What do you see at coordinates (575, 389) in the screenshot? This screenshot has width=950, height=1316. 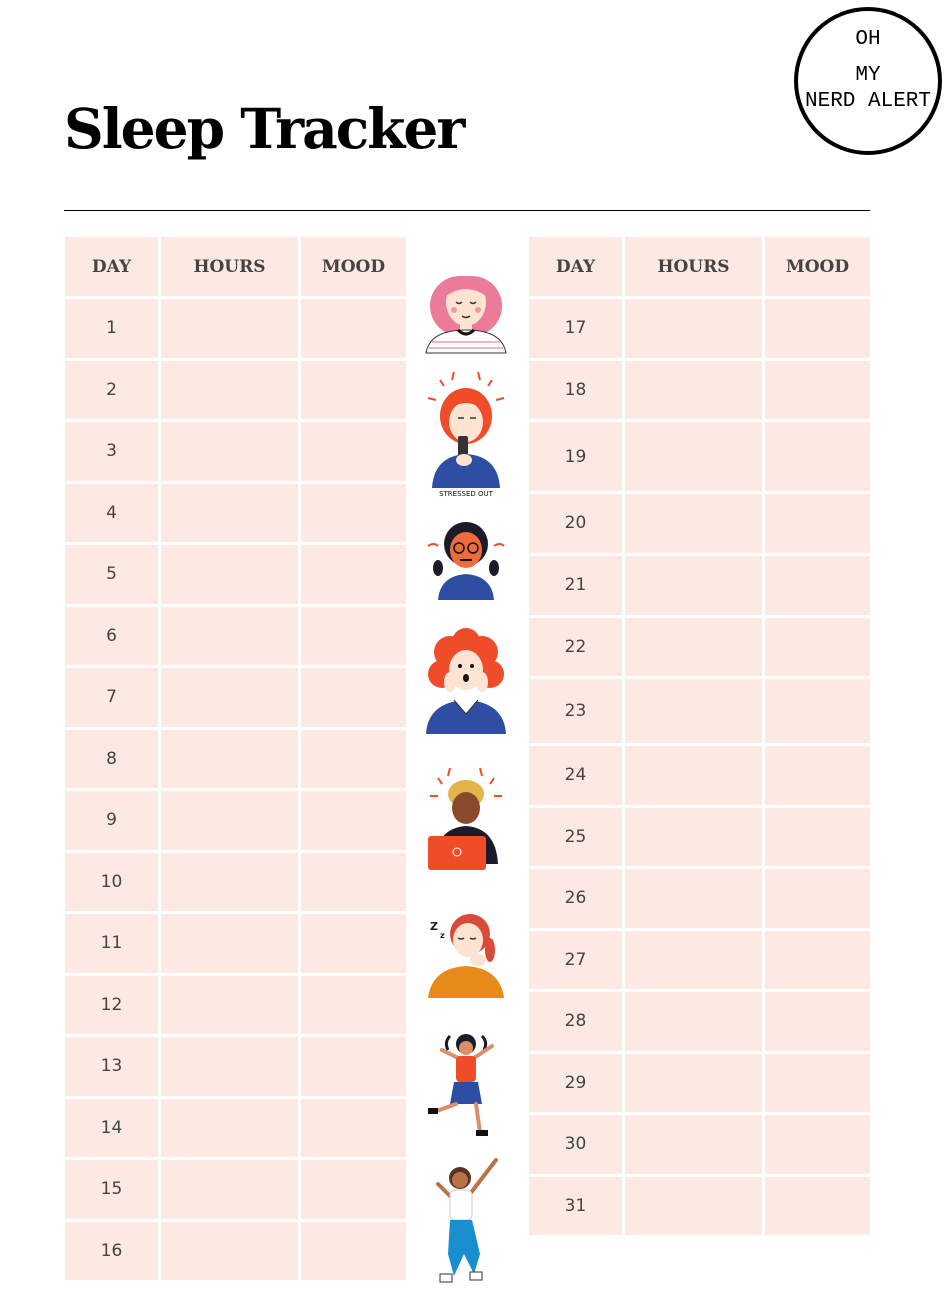 I see `day-number-cell: 18` at bounding box center [575, 389].